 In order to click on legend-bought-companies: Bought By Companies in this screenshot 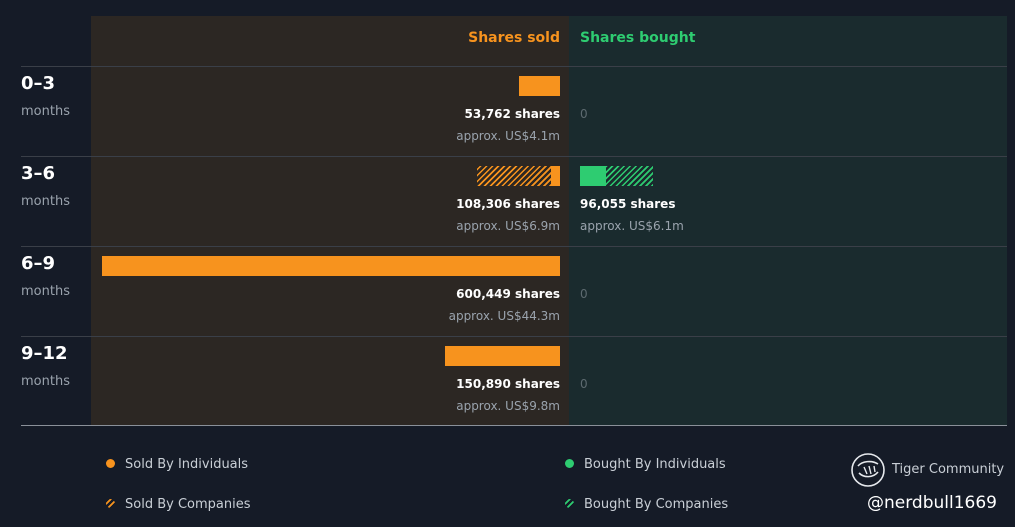, I will do `click(646, 504)`.